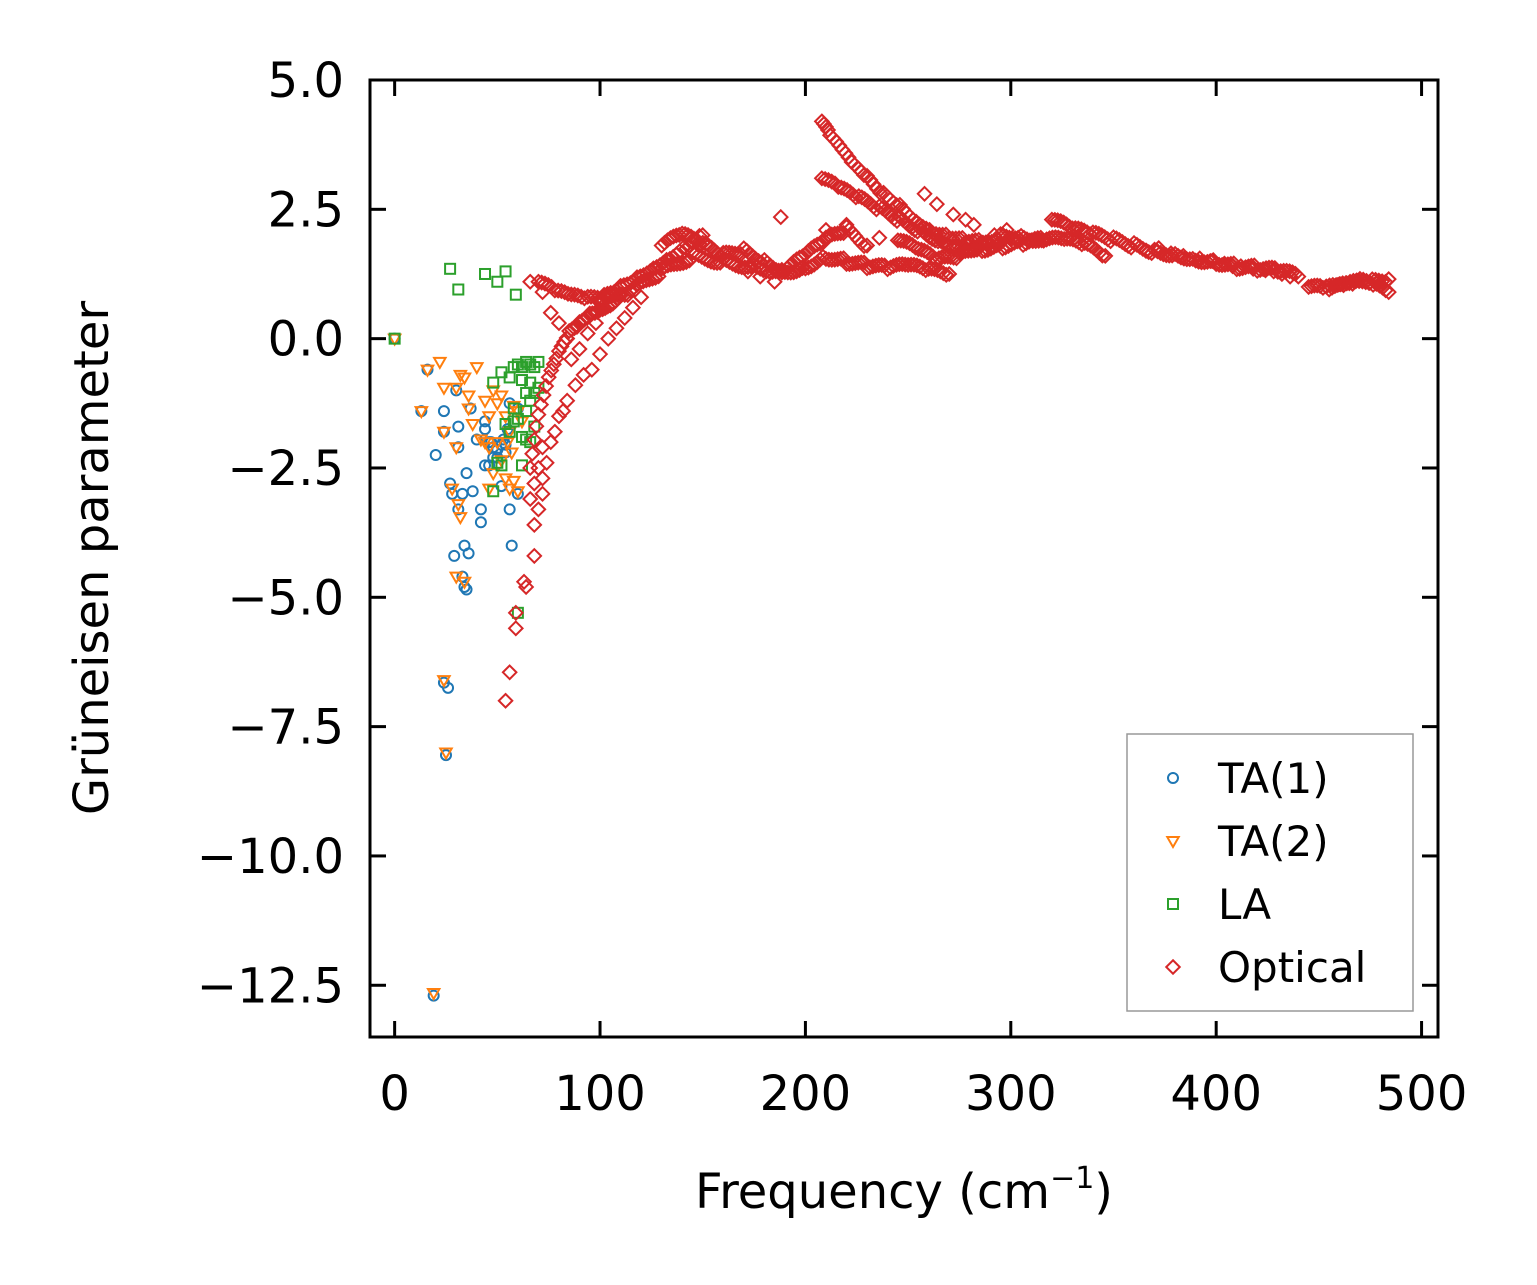 The width and height of the screenshot is (1537, 1285). What do you see at coordinates (270, 857) in the screenshot?
I see `y-tick-label: −10.0` at bounding box center [270, 857].